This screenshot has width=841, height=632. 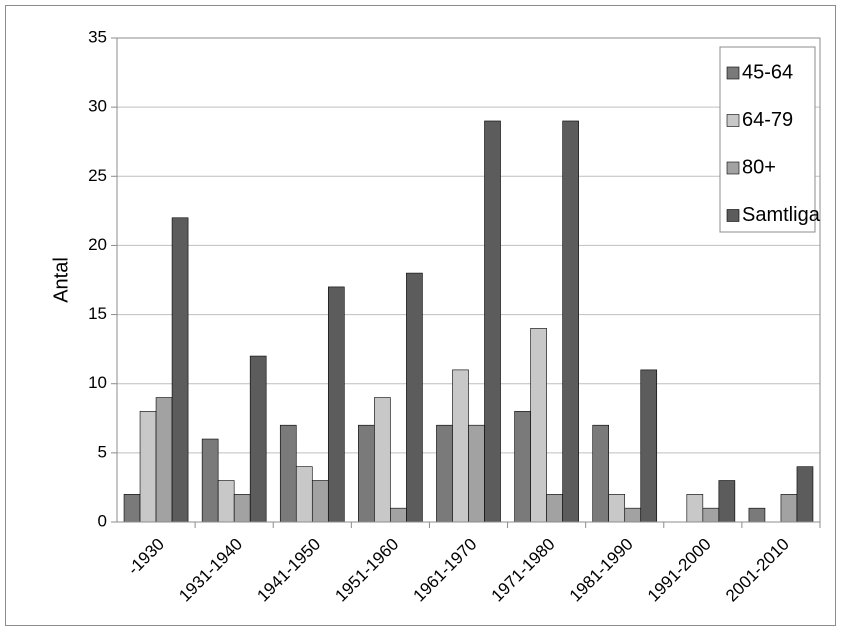 What do you see at coordinates (781, 215) in the screenshot?
I see `legend-label: Samtliga` at bounding box center [781, 215].